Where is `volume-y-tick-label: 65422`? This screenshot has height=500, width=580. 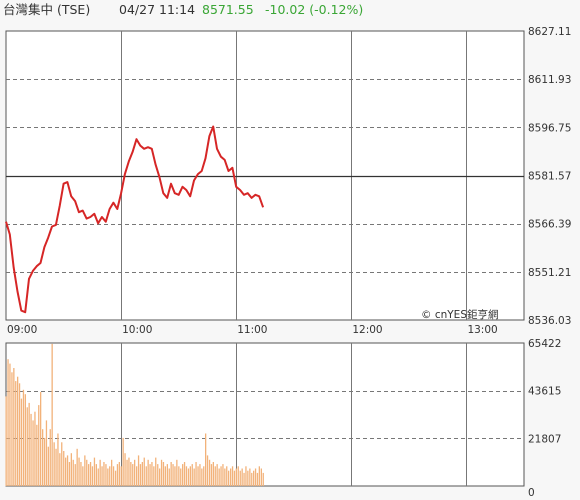
volume-y-tick-label: 65422 is located at coordinates (544, 344).